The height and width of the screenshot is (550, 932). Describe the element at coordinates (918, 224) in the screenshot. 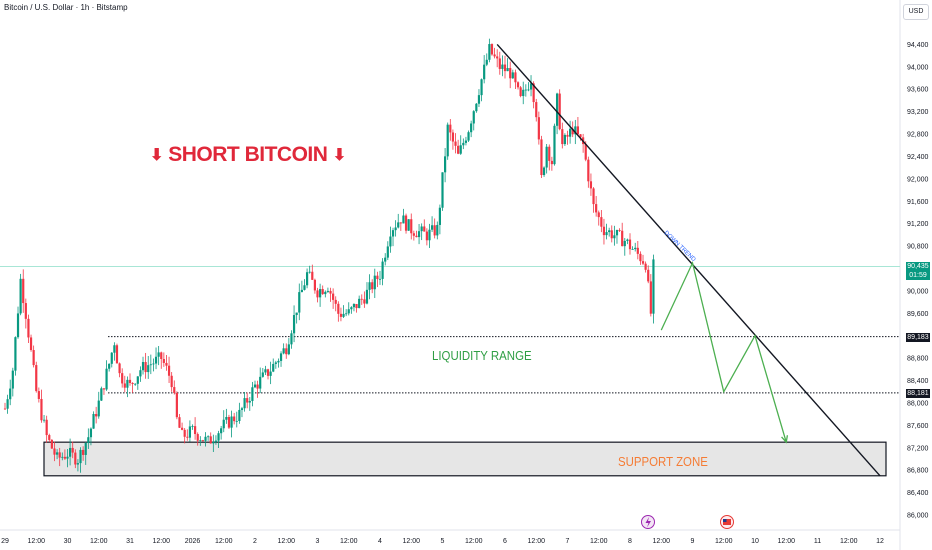

I see `price-tick-label: 91,200` at that location.